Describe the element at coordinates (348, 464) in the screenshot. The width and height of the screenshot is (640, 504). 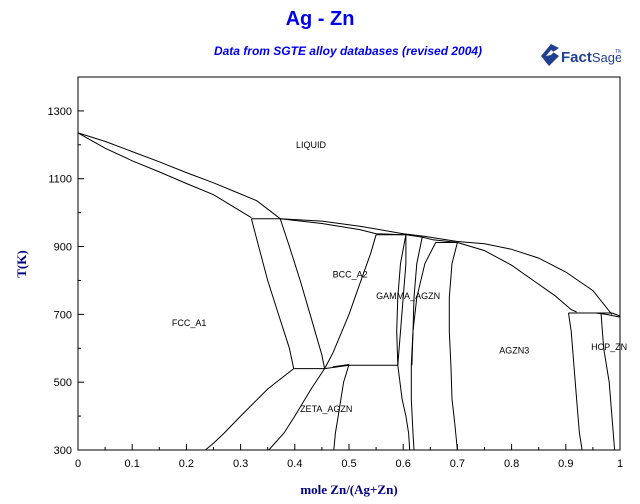
I see `x-tick-label: 0.5` at that location.